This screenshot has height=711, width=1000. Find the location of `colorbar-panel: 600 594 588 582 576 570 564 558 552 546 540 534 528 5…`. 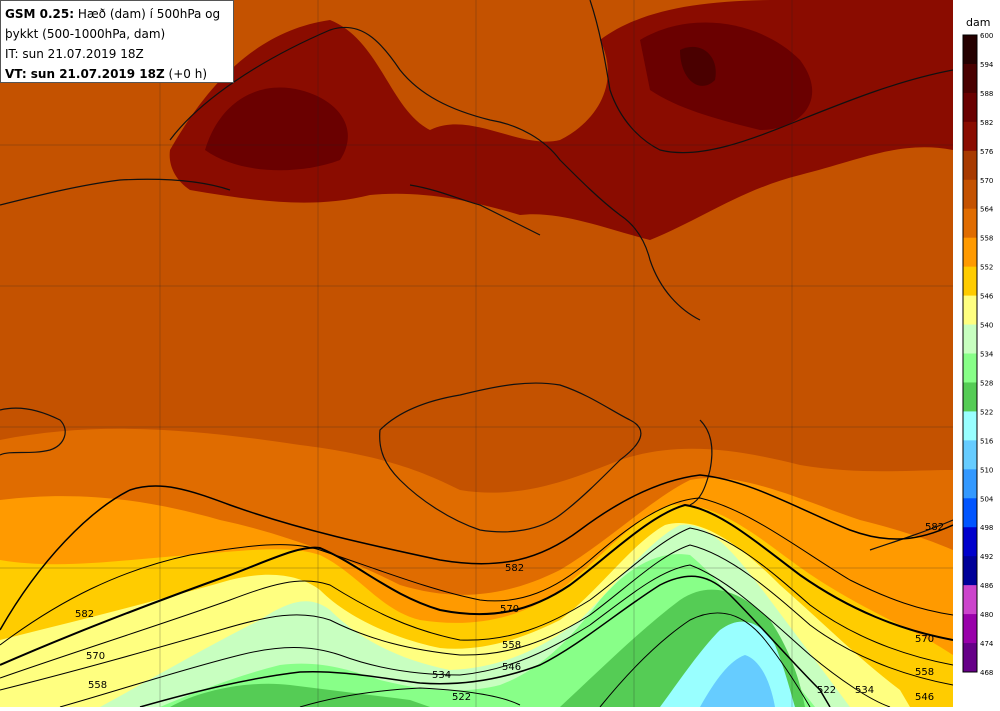

colorbar-panel: 600 594 588 582 576 570 564 558 552 546 540 534 528 5… is located at coordinates (976, 353).